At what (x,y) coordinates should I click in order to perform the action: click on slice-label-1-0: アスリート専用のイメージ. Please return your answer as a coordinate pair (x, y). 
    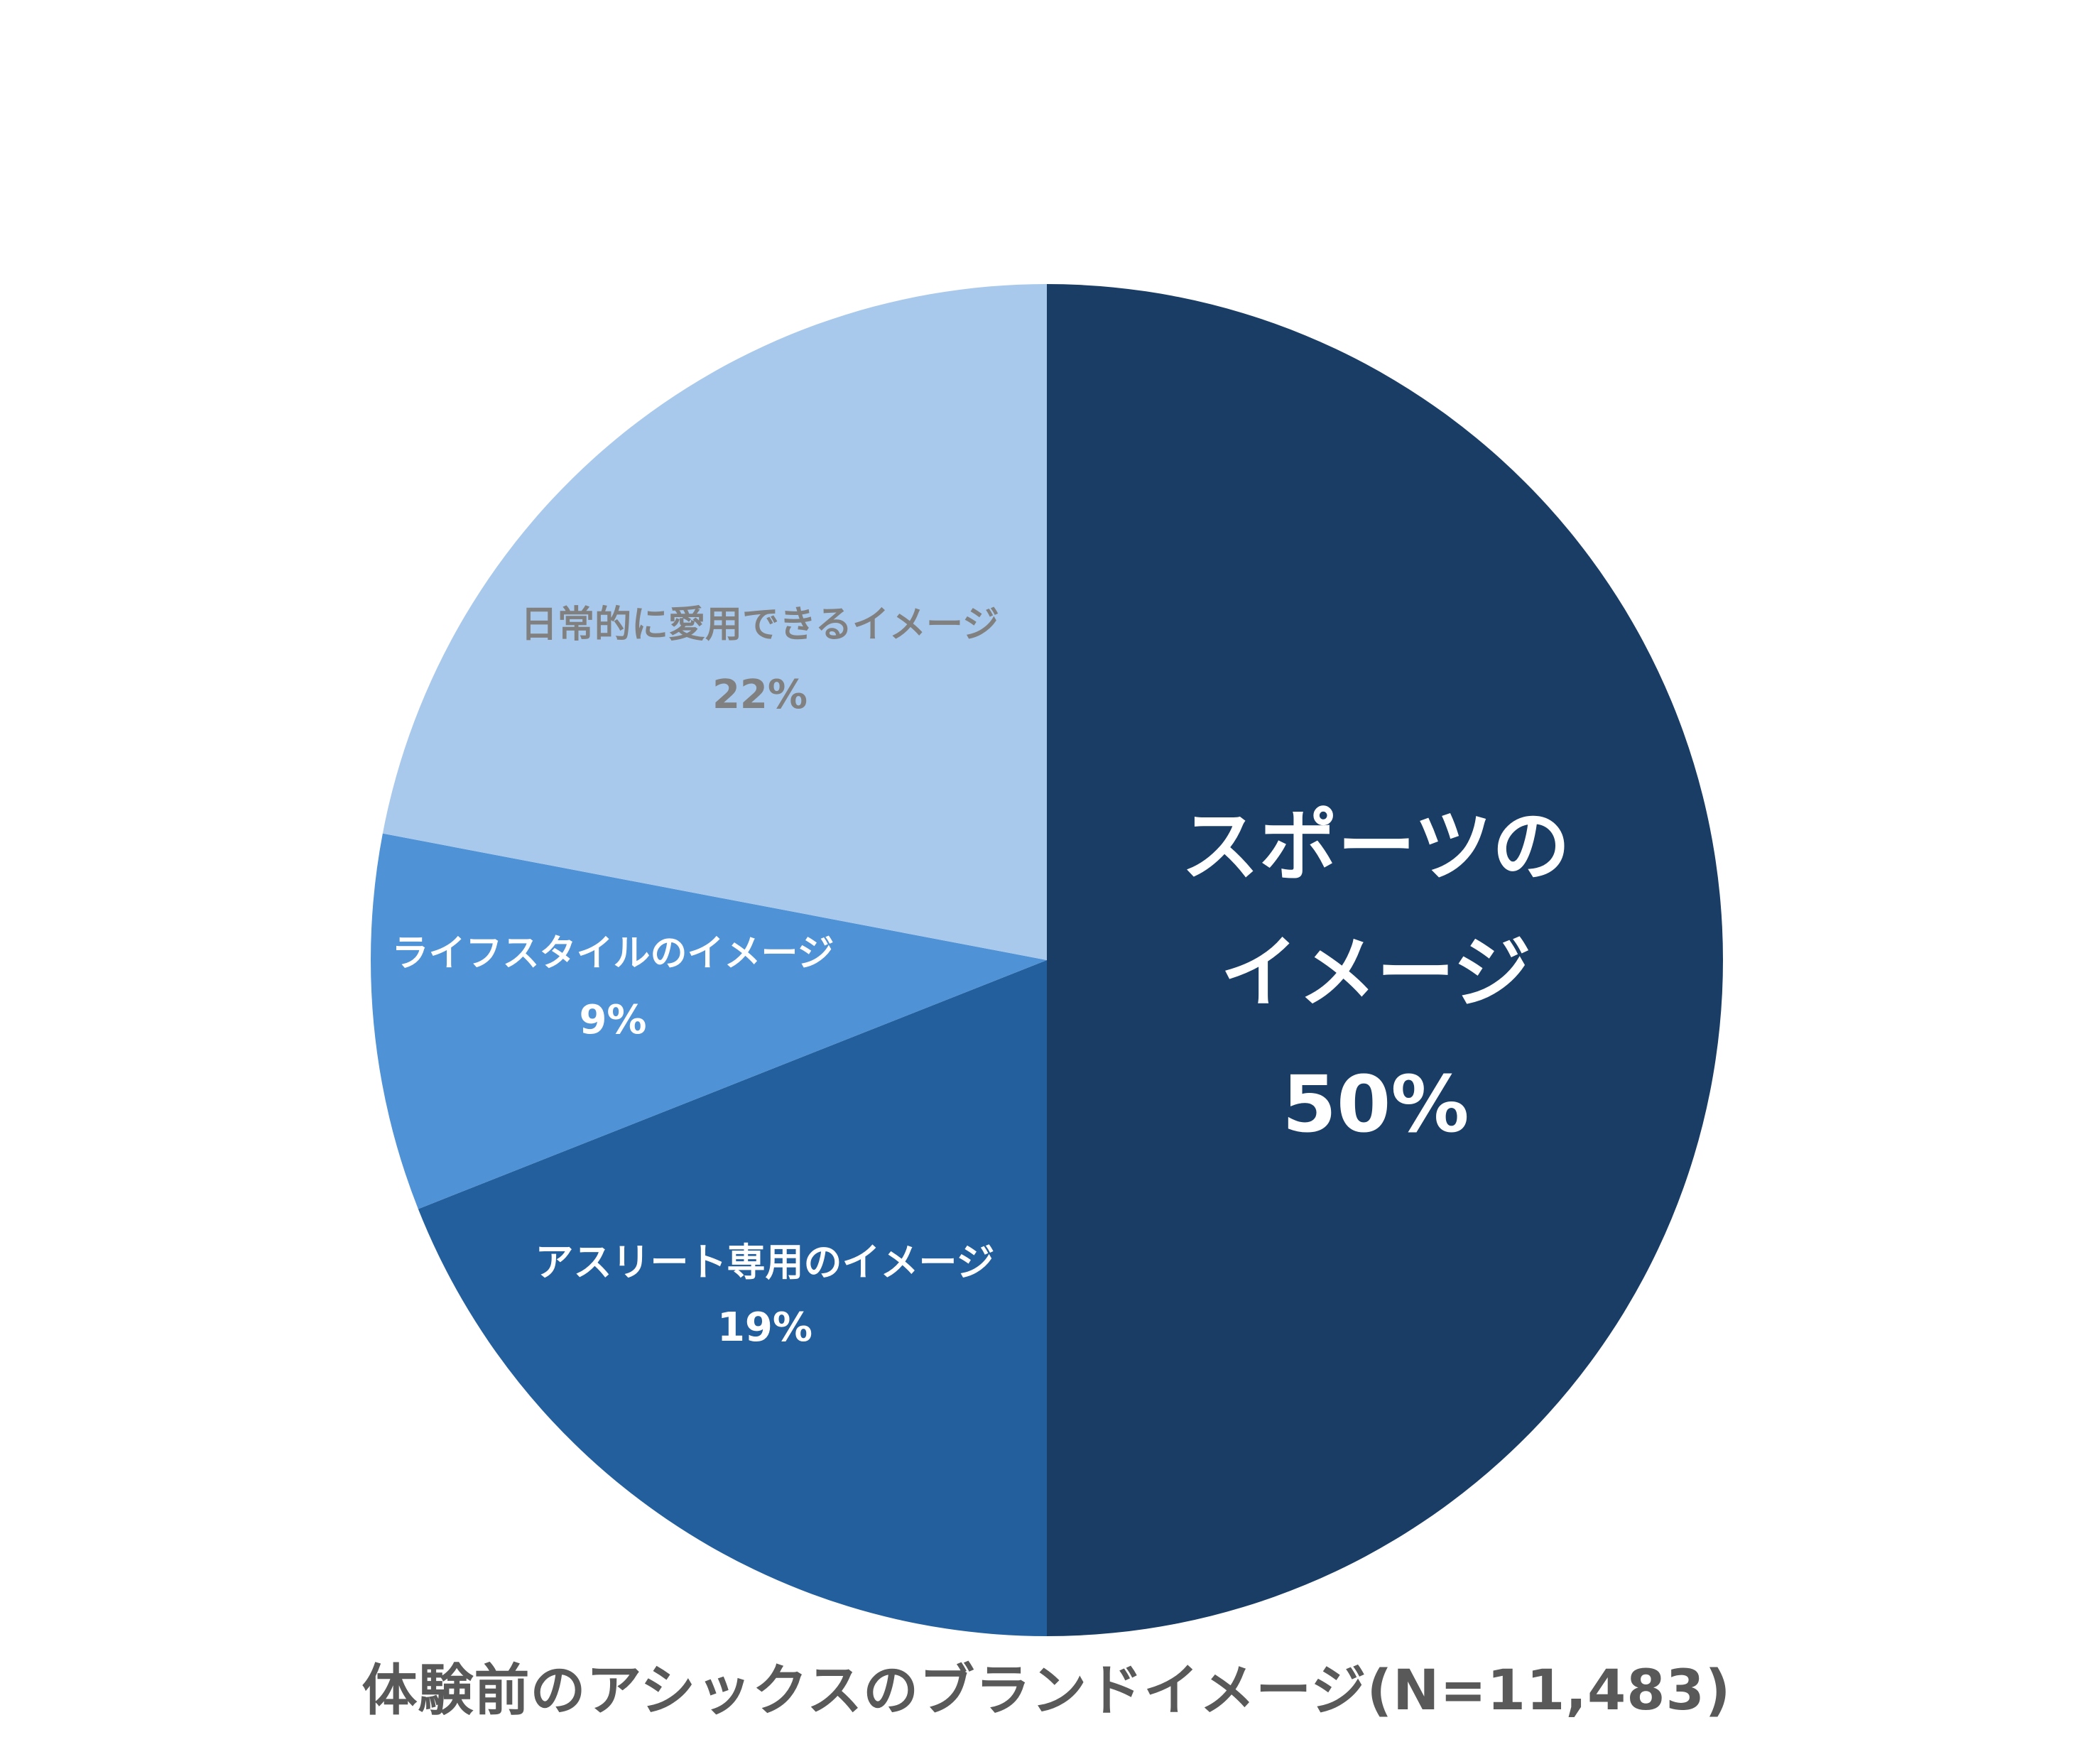
    Looking at the image, I should click on (765, 1262).